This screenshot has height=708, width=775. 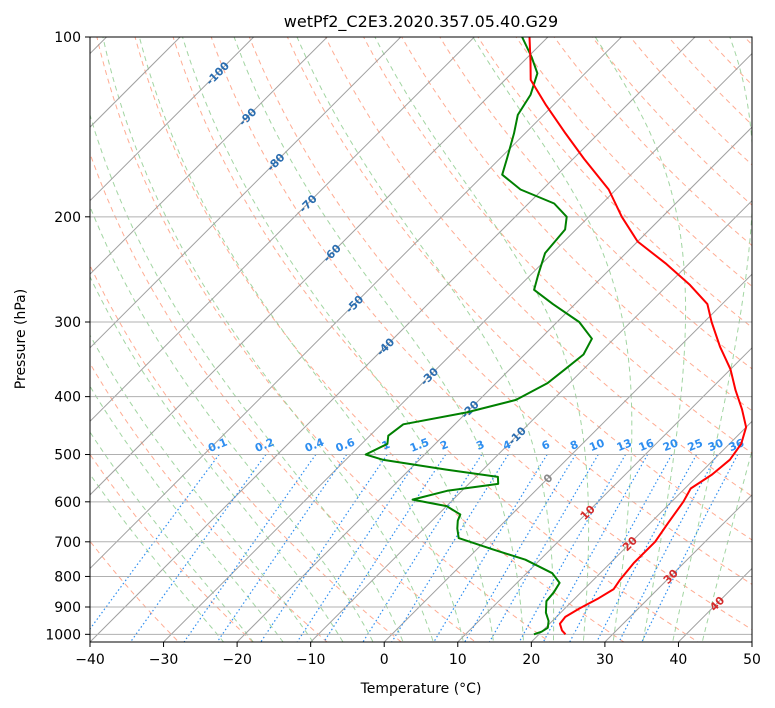 What do you see at coordinates (67, 577) in the screenshot?
I see `y-tick-label: 800` at bounding box center [67, 577].